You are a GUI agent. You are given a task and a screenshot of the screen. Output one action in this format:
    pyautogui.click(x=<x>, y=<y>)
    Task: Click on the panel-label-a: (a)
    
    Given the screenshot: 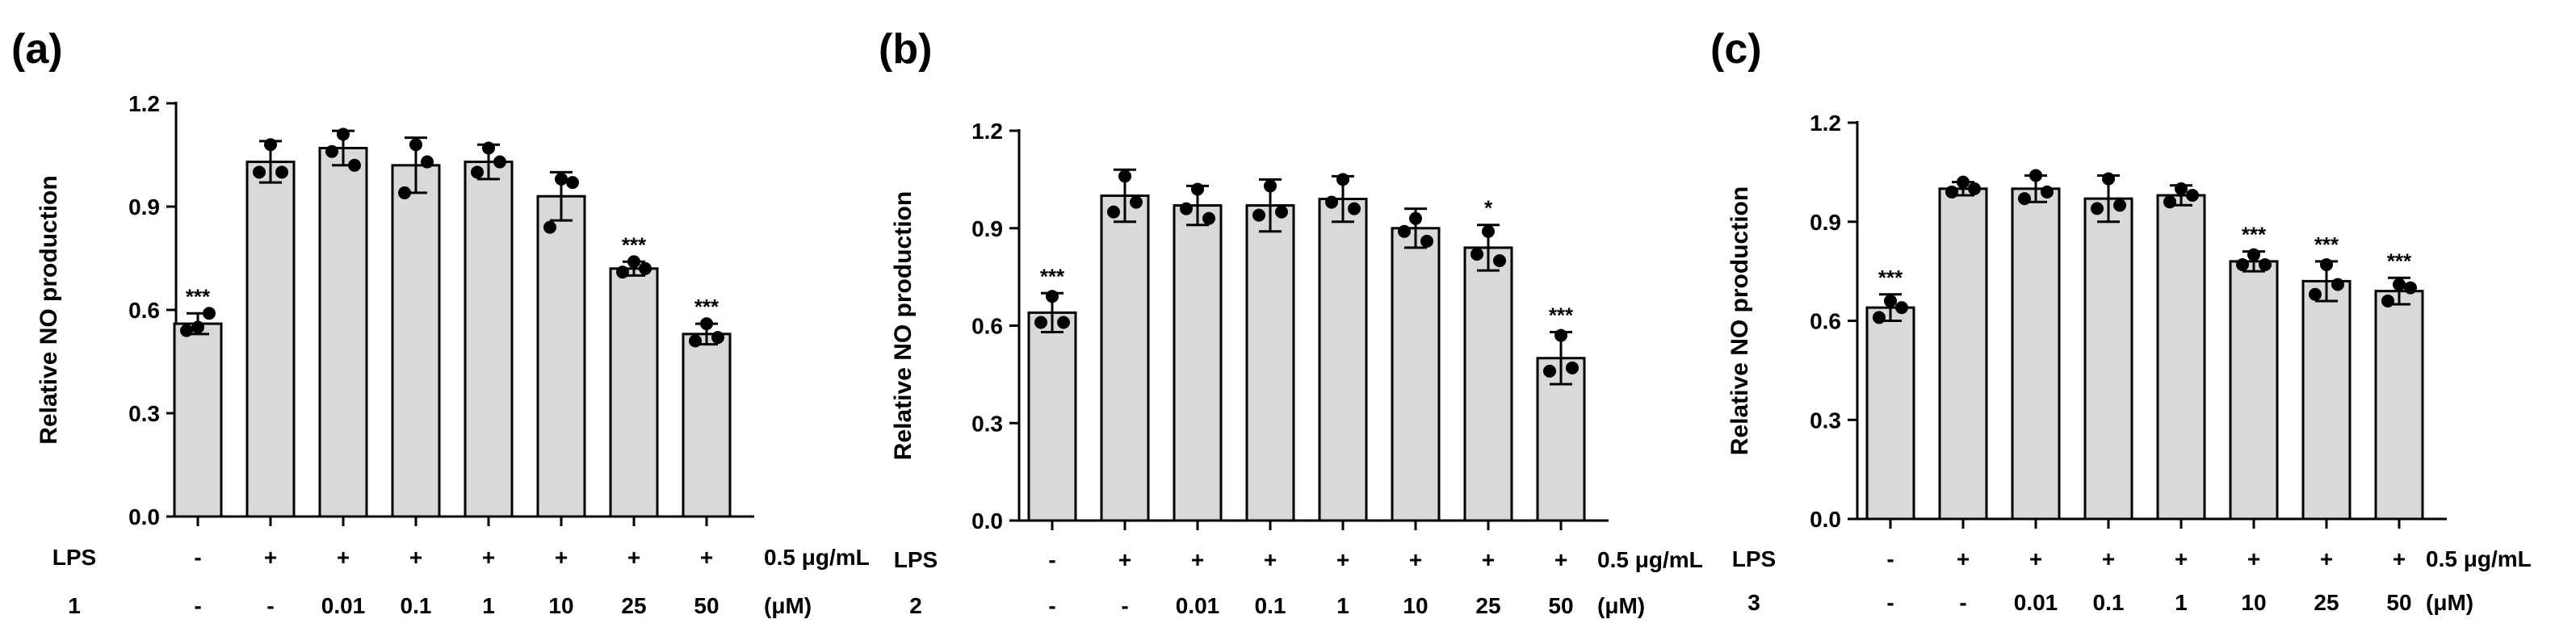 What is the action you would take?
    pyautogui.click(x=37, y=49)
    